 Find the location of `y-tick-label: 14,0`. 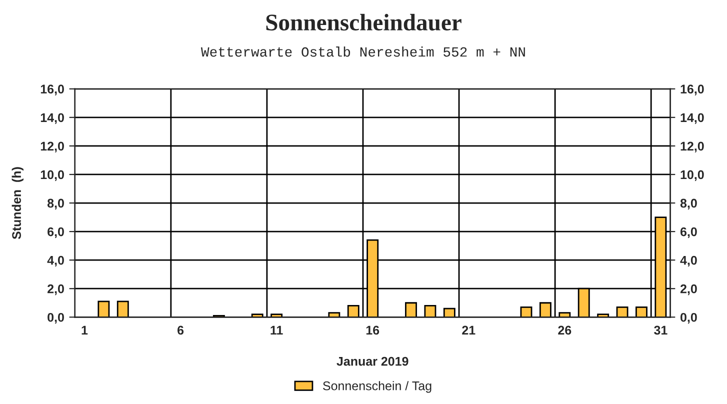

y-tick-label: 14,0 is located at coordinates (52, 118).